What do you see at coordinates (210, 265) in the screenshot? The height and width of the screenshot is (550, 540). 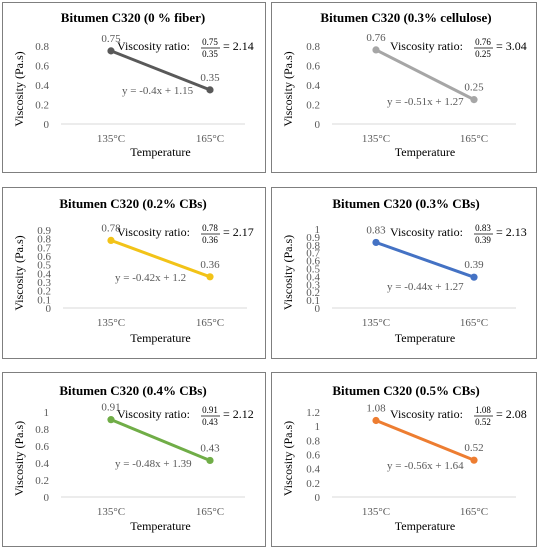 I see `data-label: 0.36` at bounding box center [210, 265].